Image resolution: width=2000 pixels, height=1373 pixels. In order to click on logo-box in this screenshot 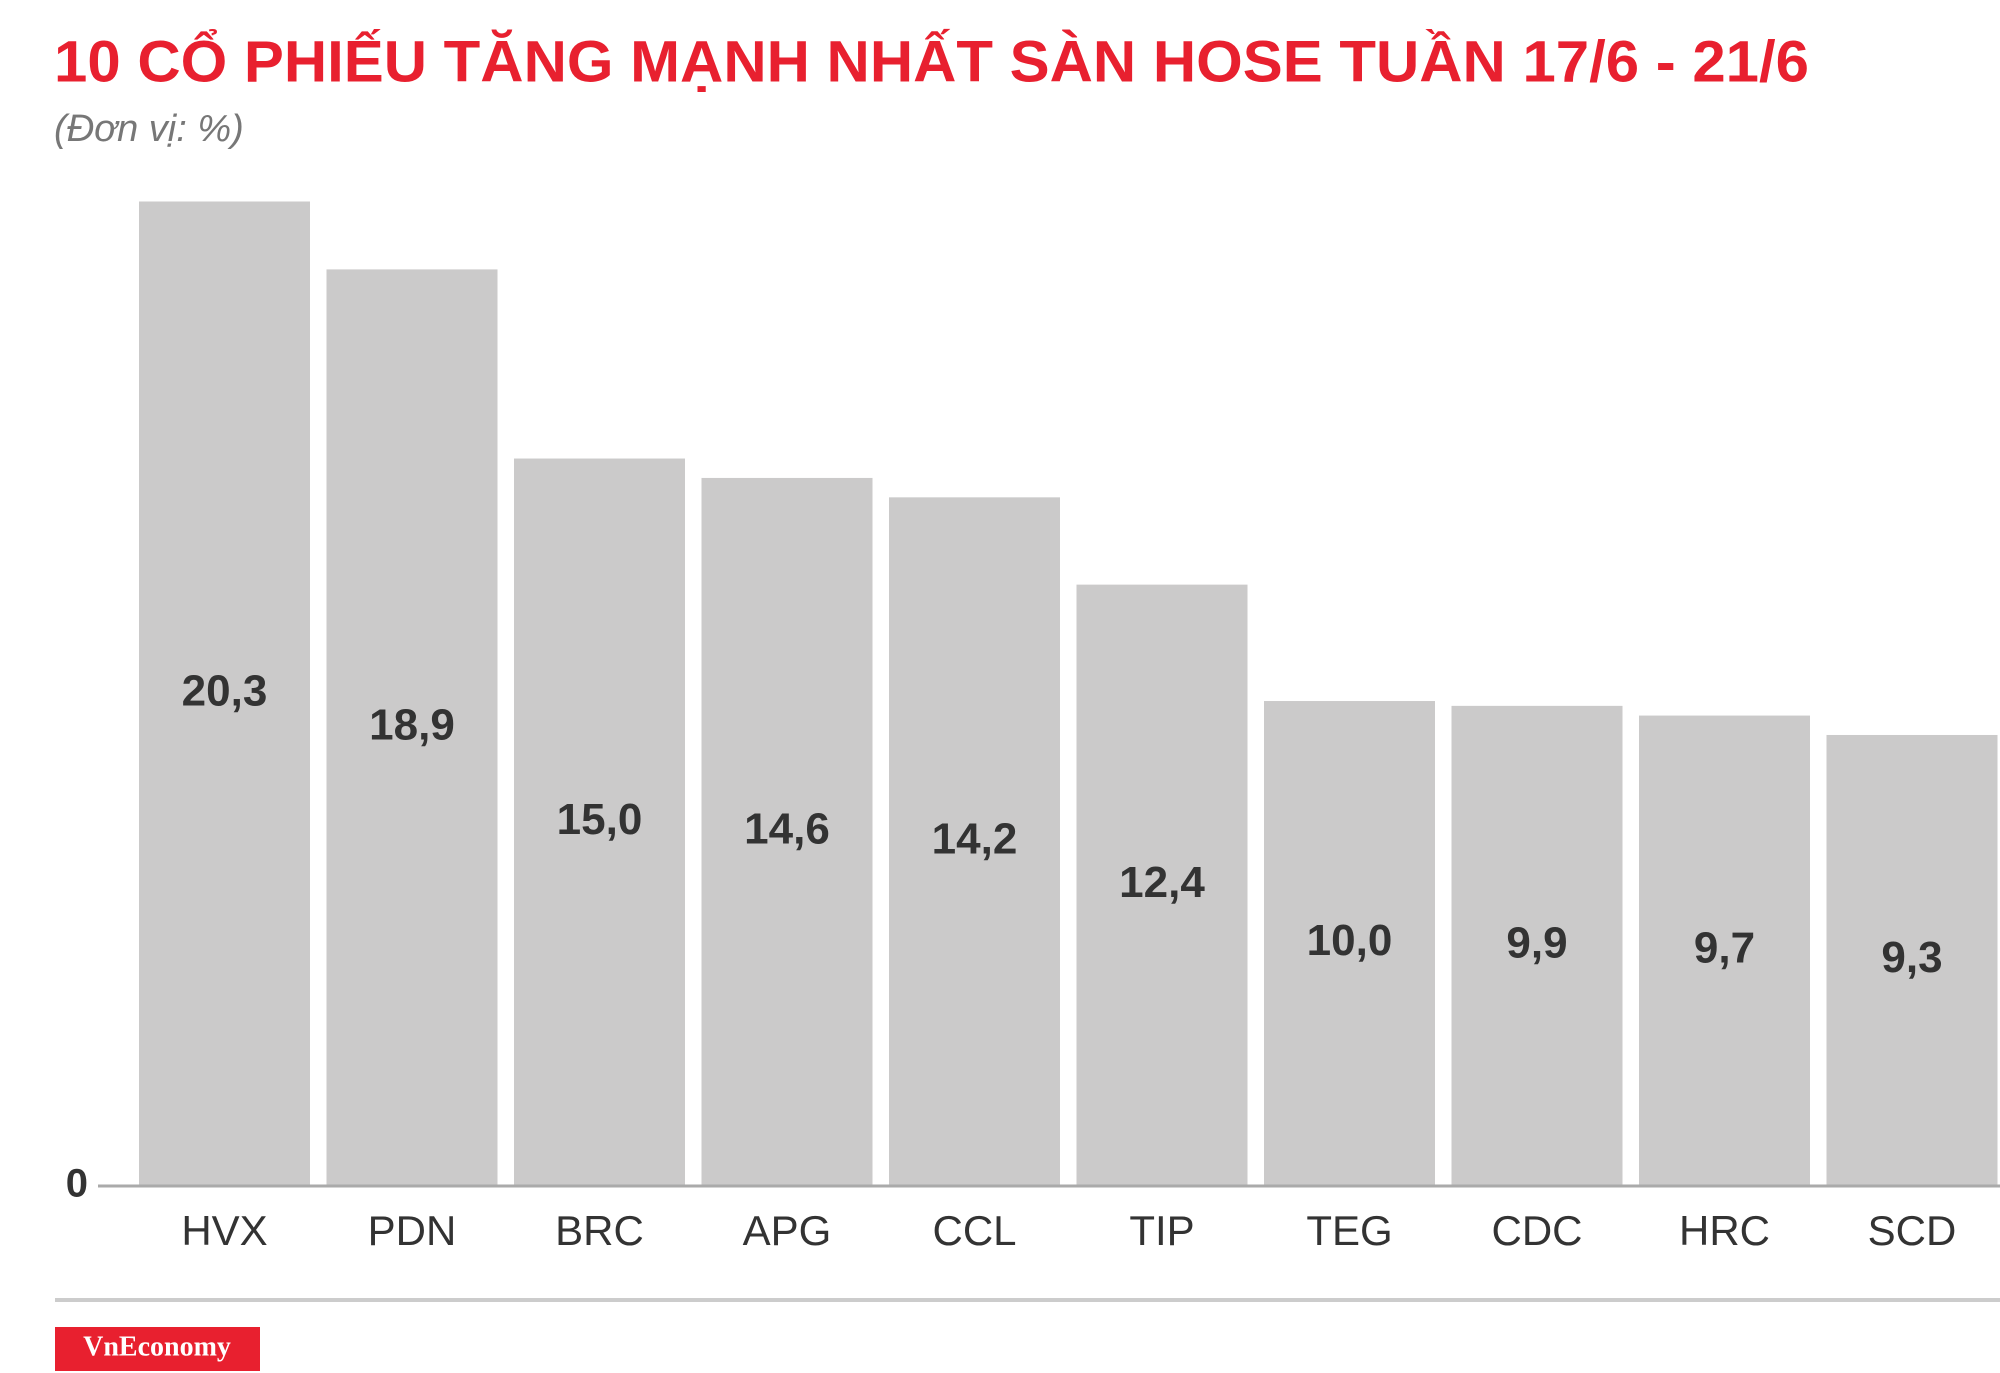, I will do `click(157, 1349)`.